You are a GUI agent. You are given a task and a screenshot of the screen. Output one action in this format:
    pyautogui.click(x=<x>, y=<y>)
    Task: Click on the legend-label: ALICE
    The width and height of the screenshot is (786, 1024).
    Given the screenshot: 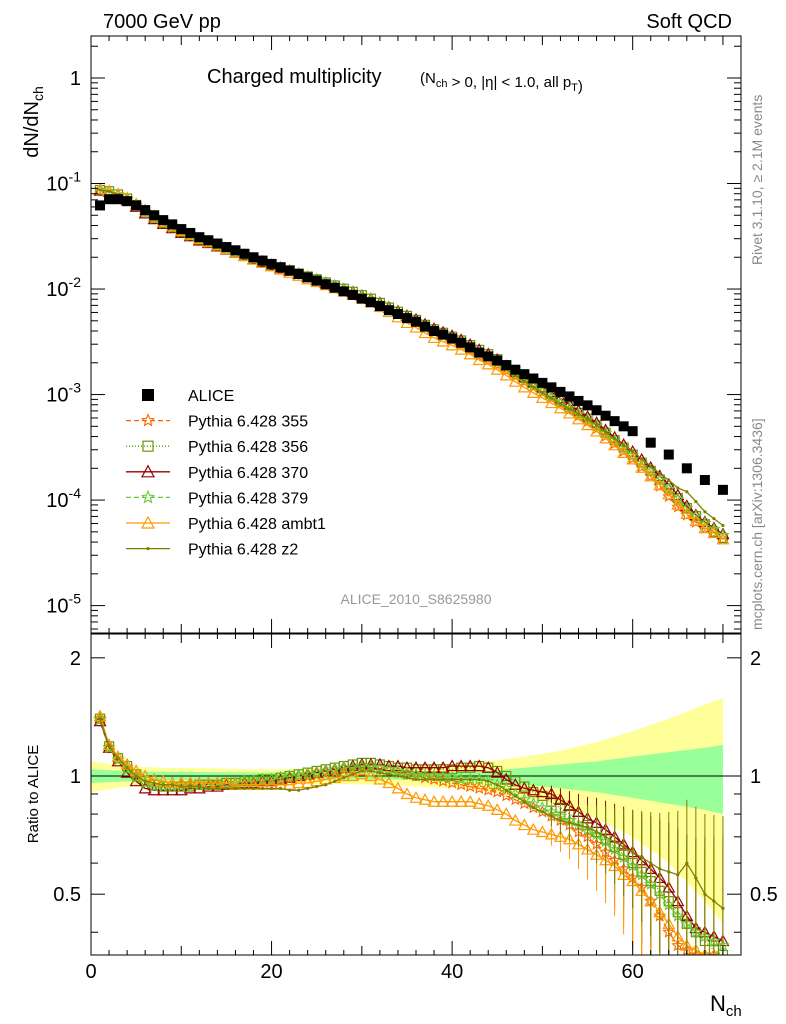 What is the action you would take?
    pyautogui.click(x=211, y=396)
    